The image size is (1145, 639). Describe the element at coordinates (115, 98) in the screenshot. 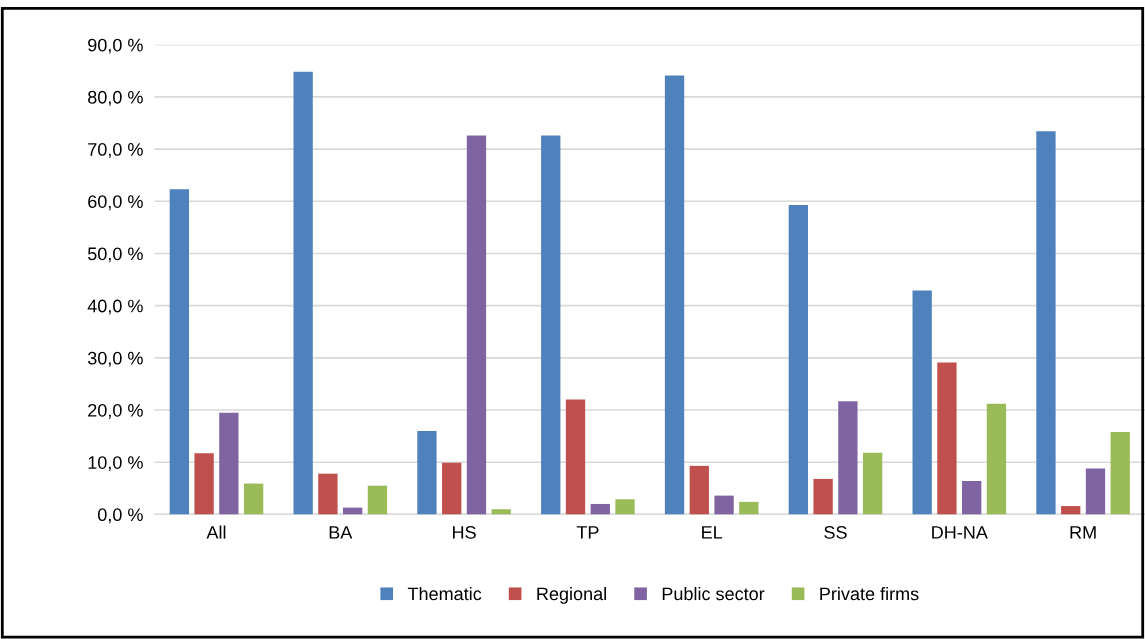

I see `y-tick-label: 80,0 %` at that location.